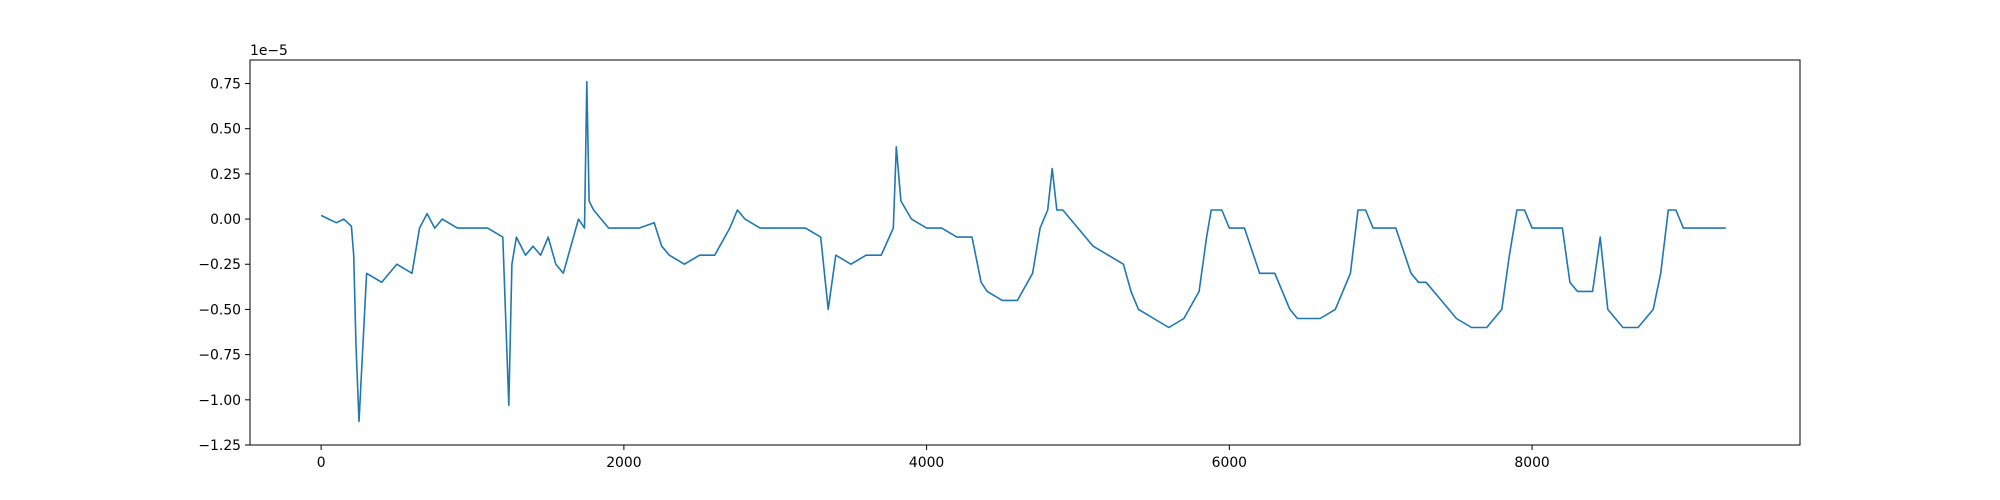 The width and height of the screenshot is (2000, 500). Describe the element at coordinates (219, 265) in the screenshot. I see `y-tick-label: −0.25` at that location.